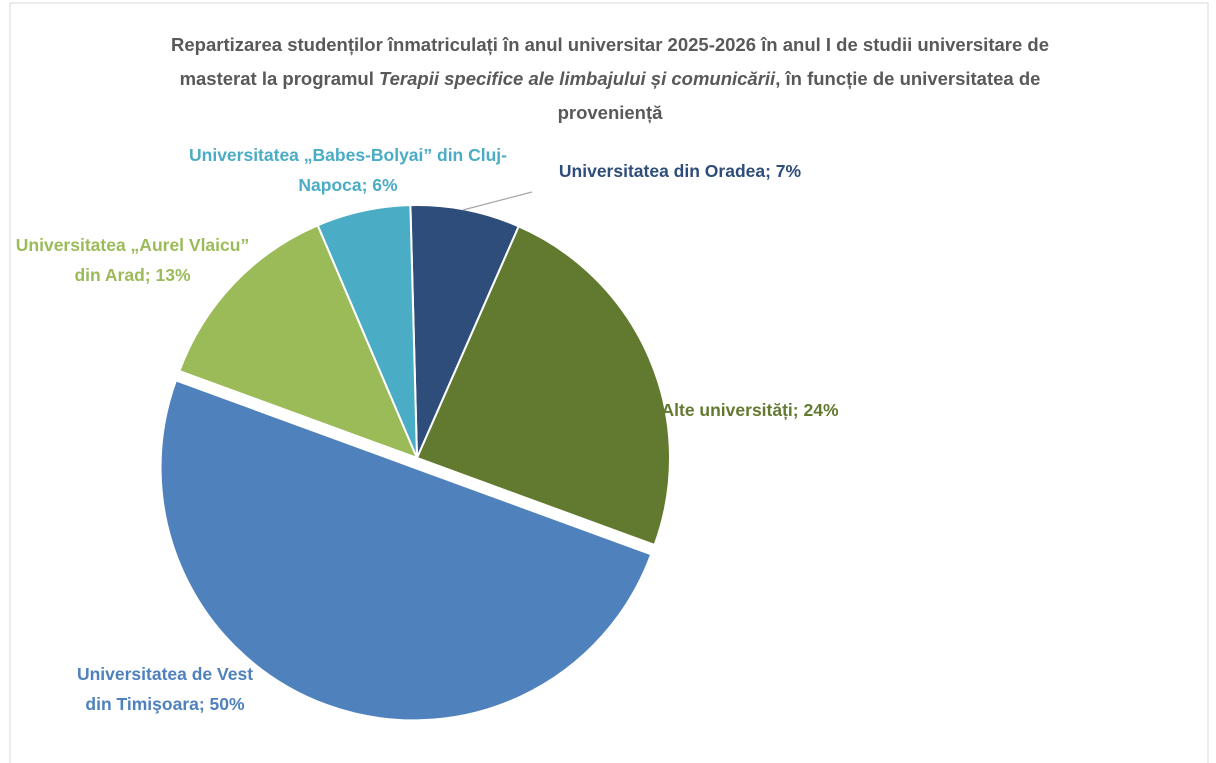 The width and height of the screenshot is (1216, 763). I want to click on data-label: Universitatea de Vest din Timişoara; 50%, so click(165, 689).